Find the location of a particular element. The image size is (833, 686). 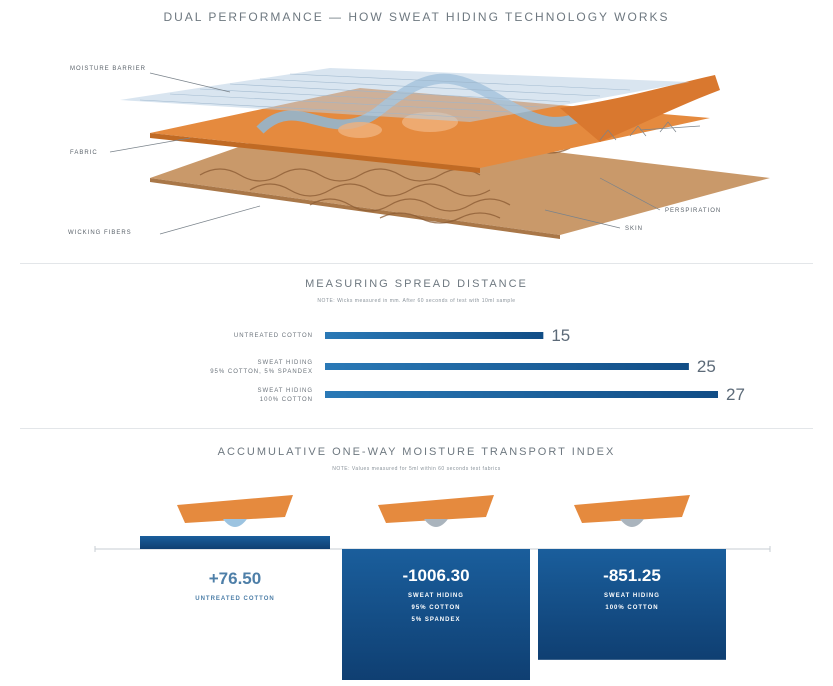

fabric-flap is located at coordinates (640, 108).